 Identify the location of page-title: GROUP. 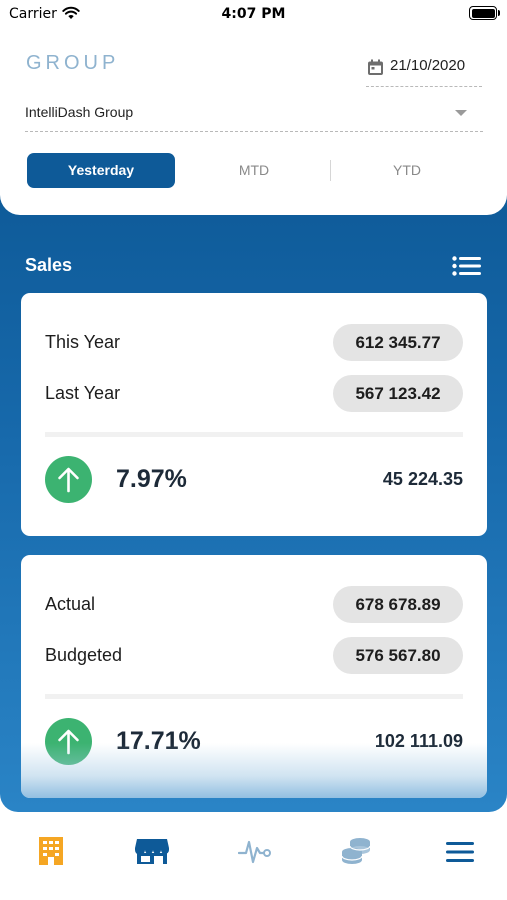
(73, 63).